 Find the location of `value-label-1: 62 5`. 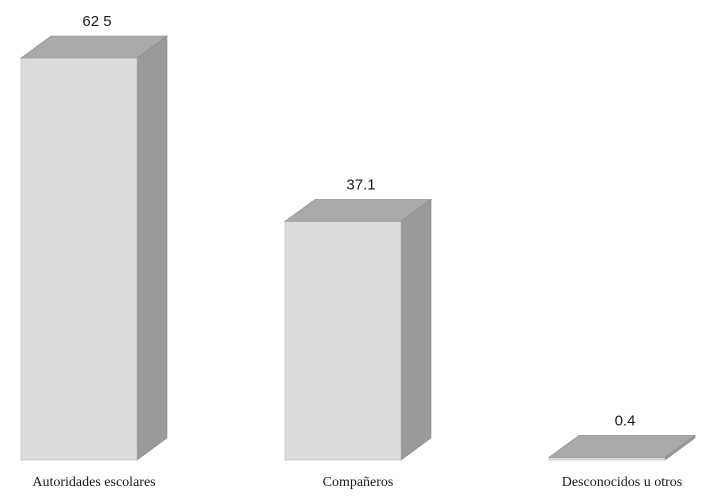

value-label-1: 62 5 is located at coordinates (96, 21).